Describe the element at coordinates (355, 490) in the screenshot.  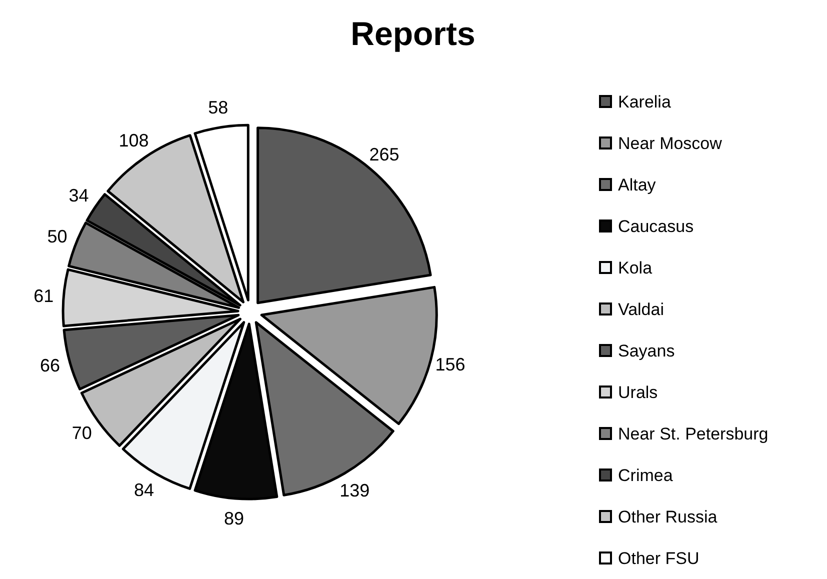
I see `data-label: 139` at that location.